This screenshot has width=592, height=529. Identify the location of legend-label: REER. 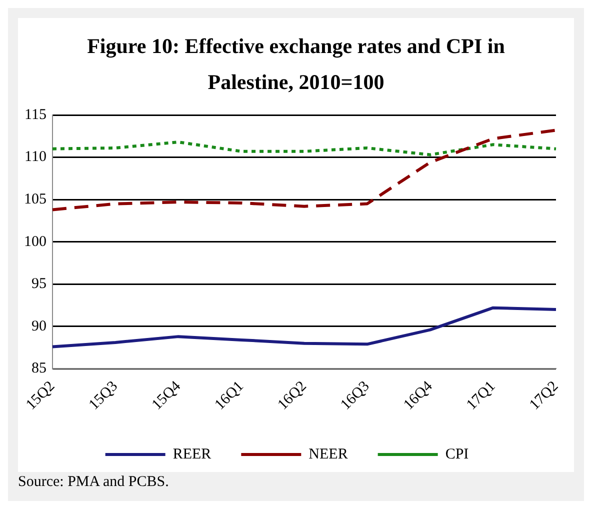
(192, 454).